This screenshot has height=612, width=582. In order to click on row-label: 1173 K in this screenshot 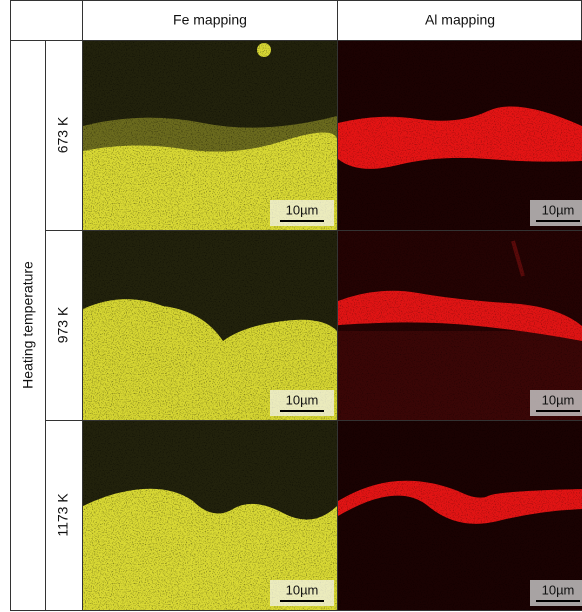, I will do `click(63, 515)`.